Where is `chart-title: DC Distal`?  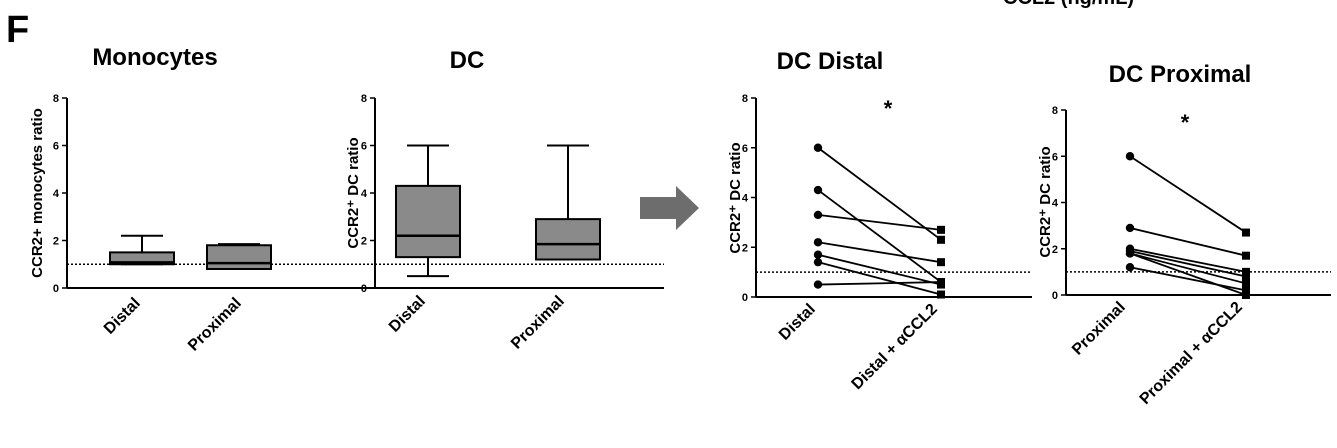 chart-title: DC Distal is located at coordinates (830, 61).